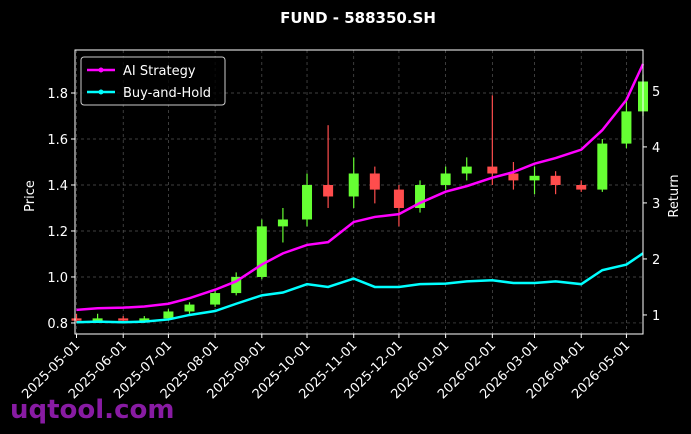 Image resolution: width=691 pixels, height=434 pixels. What do you see at coordinates (167, 93) in the screenshot?
I see `legend-label: Buy-and-Hold` at bounding box center [167, 93].